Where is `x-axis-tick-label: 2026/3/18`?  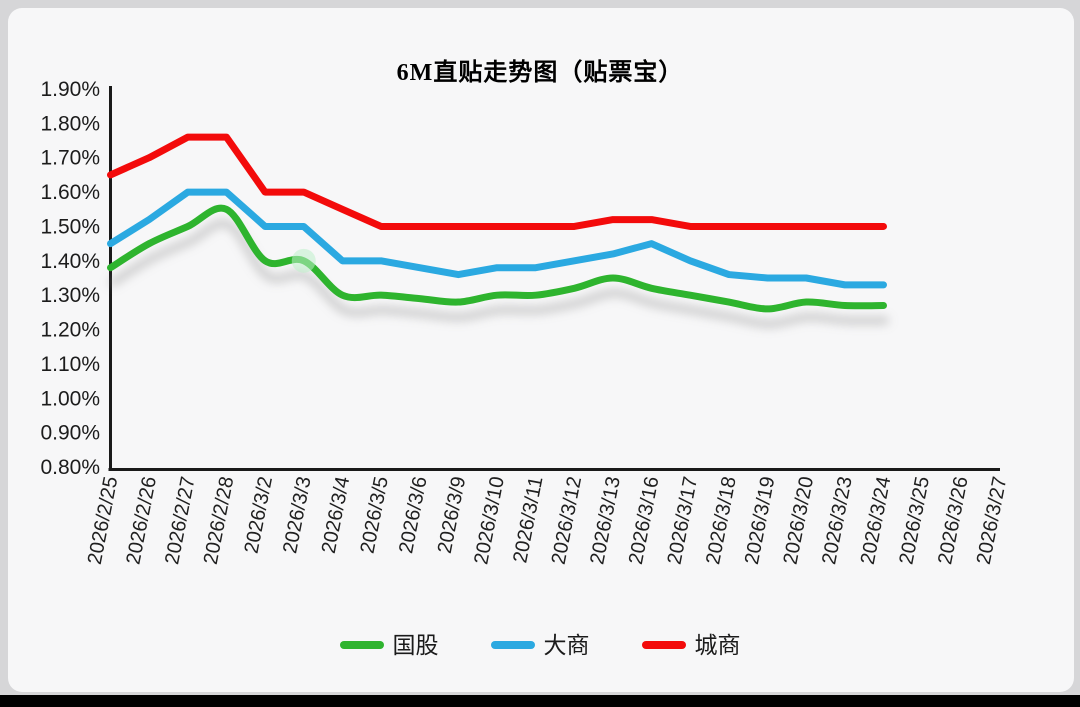
x-axis-tick-label: 2026/3/18 is located at coordinates (721, 521).